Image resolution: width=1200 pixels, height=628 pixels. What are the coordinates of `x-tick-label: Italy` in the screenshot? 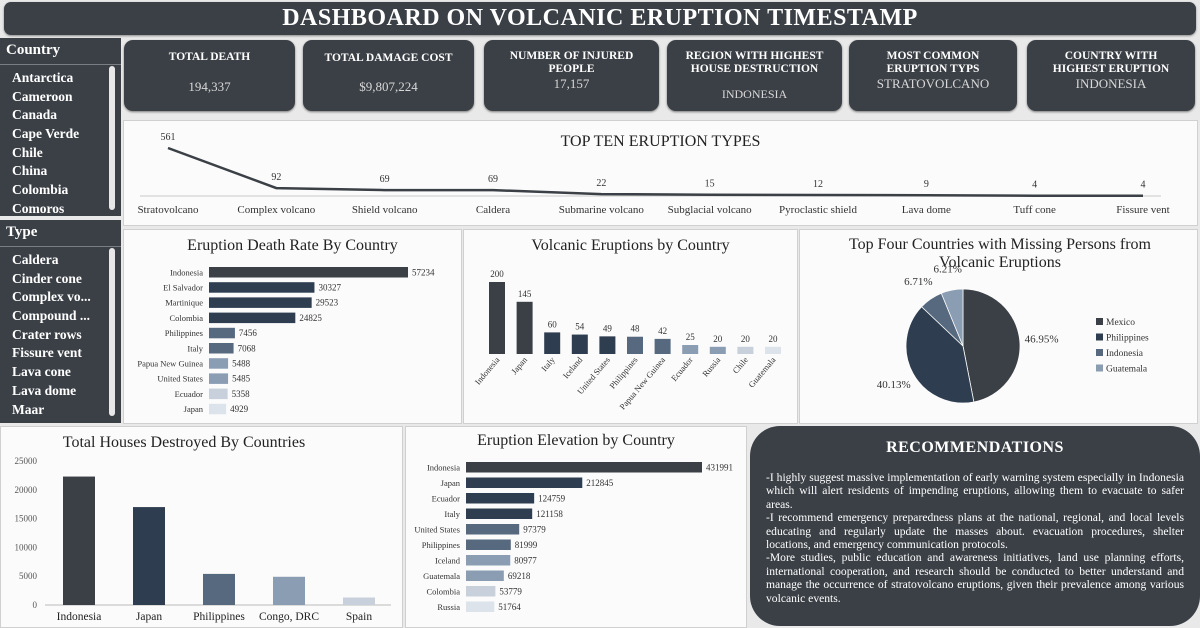 It's located at (548, 363).